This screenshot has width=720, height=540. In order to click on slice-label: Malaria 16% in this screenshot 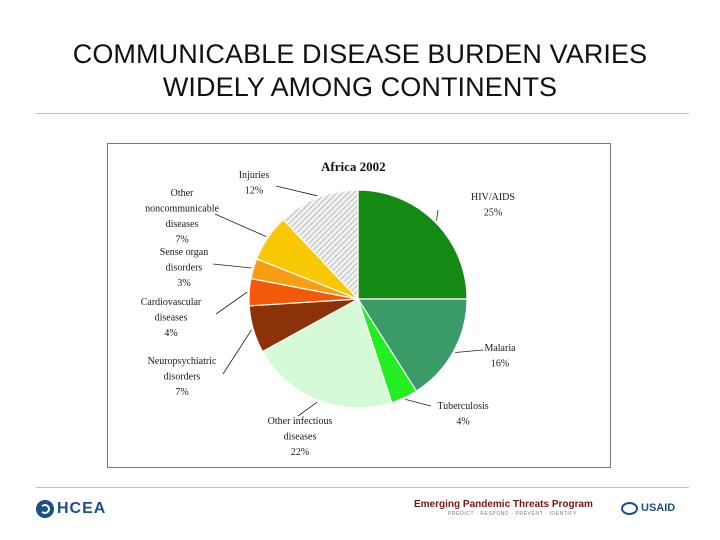, I will do `click(500, 356)`.